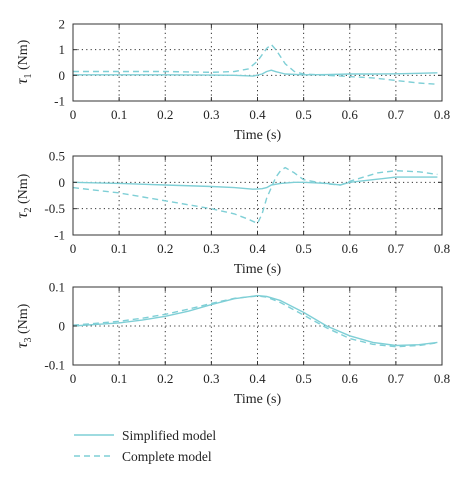 The width and height of the screenshot is (474, 481). I want to click on y-tick-label: -0.5, so click(54, 208).